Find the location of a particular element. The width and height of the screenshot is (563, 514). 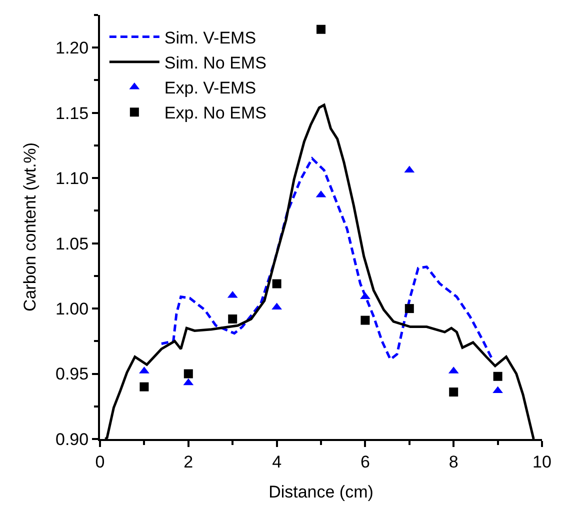

legend-label: Sim. V-EMS is located at coordinates (210, 38).